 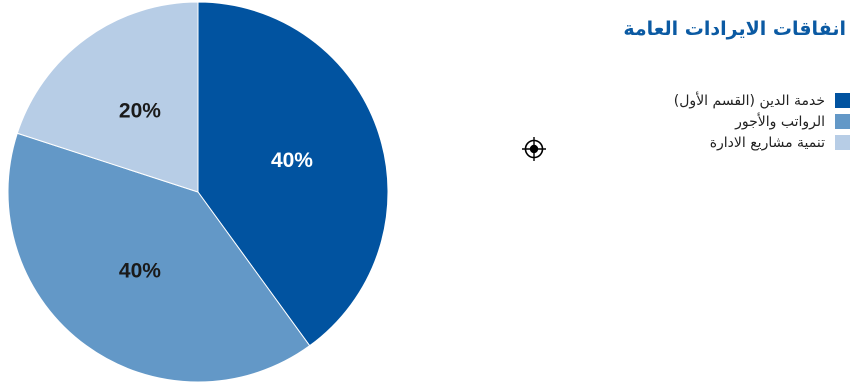 I want to click on legend-item: خدمة الدين (القسم الأول), so click(x=762, y=100).